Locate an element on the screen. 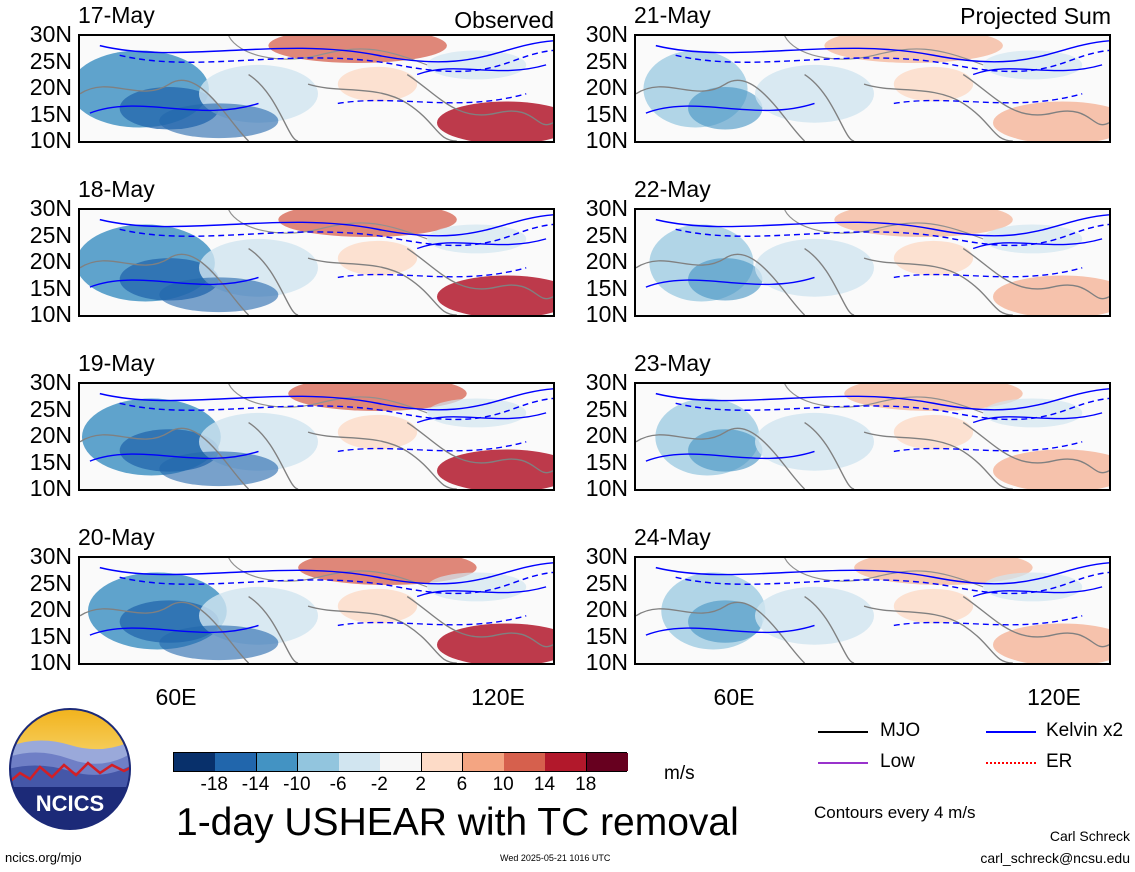 The image size is (1135, 872). panel-date-right-1: 21-May is located at coordinates (672, 15).